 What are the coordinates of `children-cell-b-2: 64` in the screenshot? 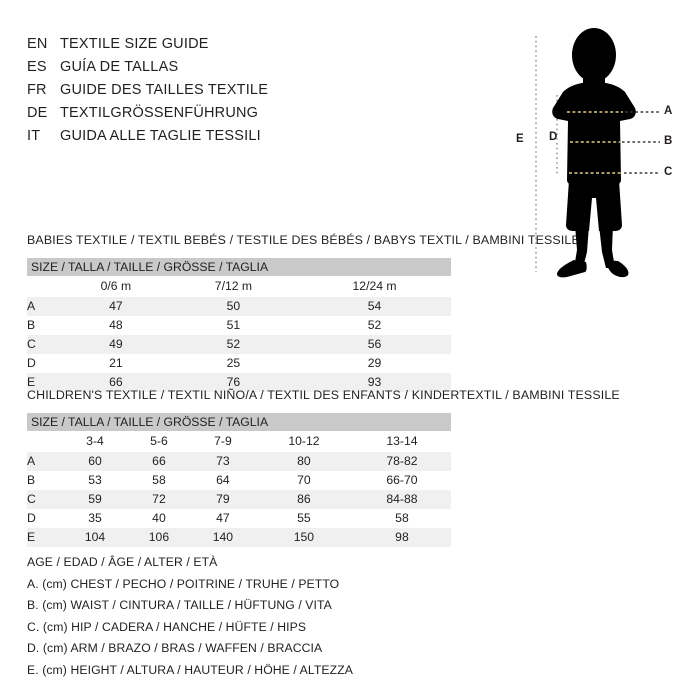 It's located at (222, 480).